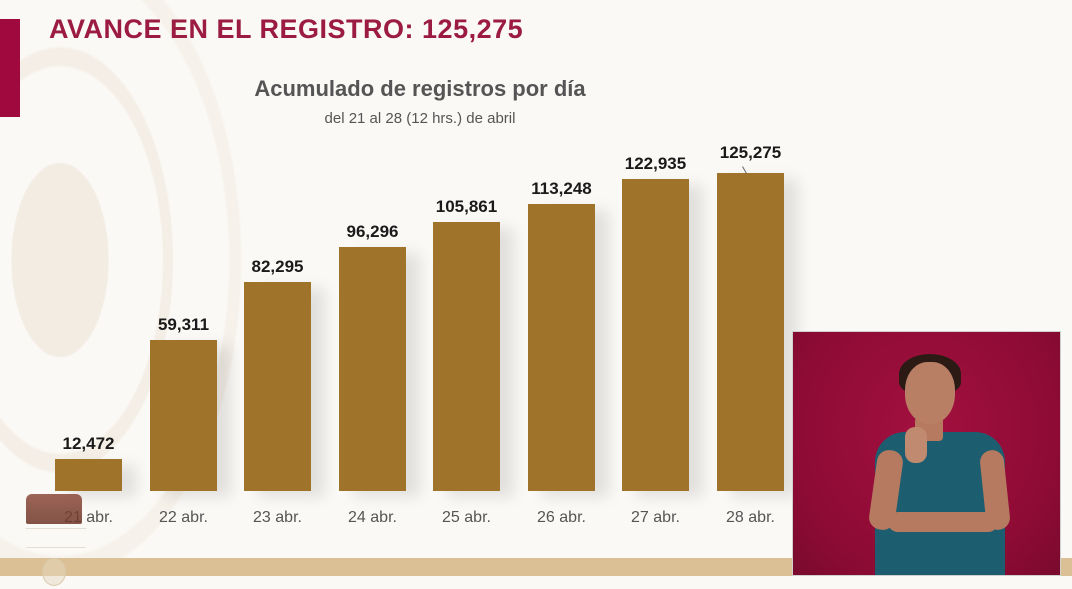  What do you see at coordinates (54, 572) in the screenshot?
I see `seal-icon` at bounding box center [54, 572].